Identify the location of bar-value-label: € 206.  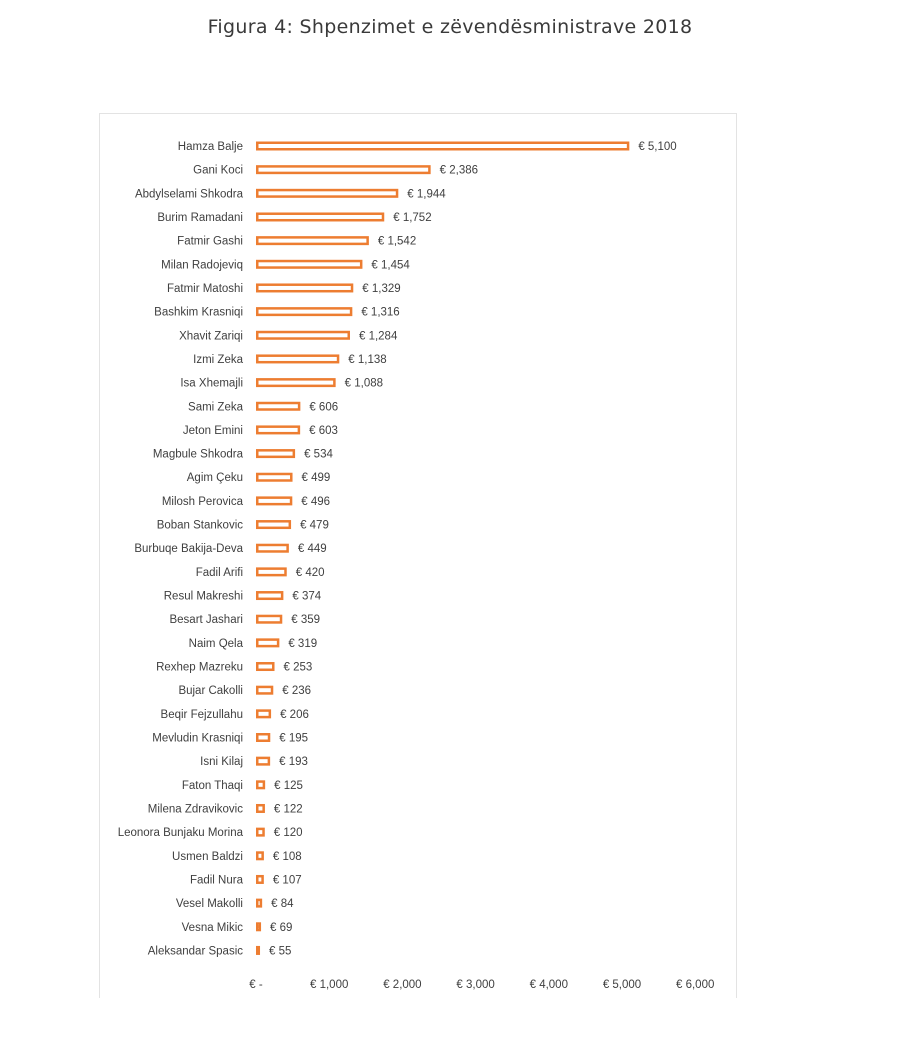
(294, 715).